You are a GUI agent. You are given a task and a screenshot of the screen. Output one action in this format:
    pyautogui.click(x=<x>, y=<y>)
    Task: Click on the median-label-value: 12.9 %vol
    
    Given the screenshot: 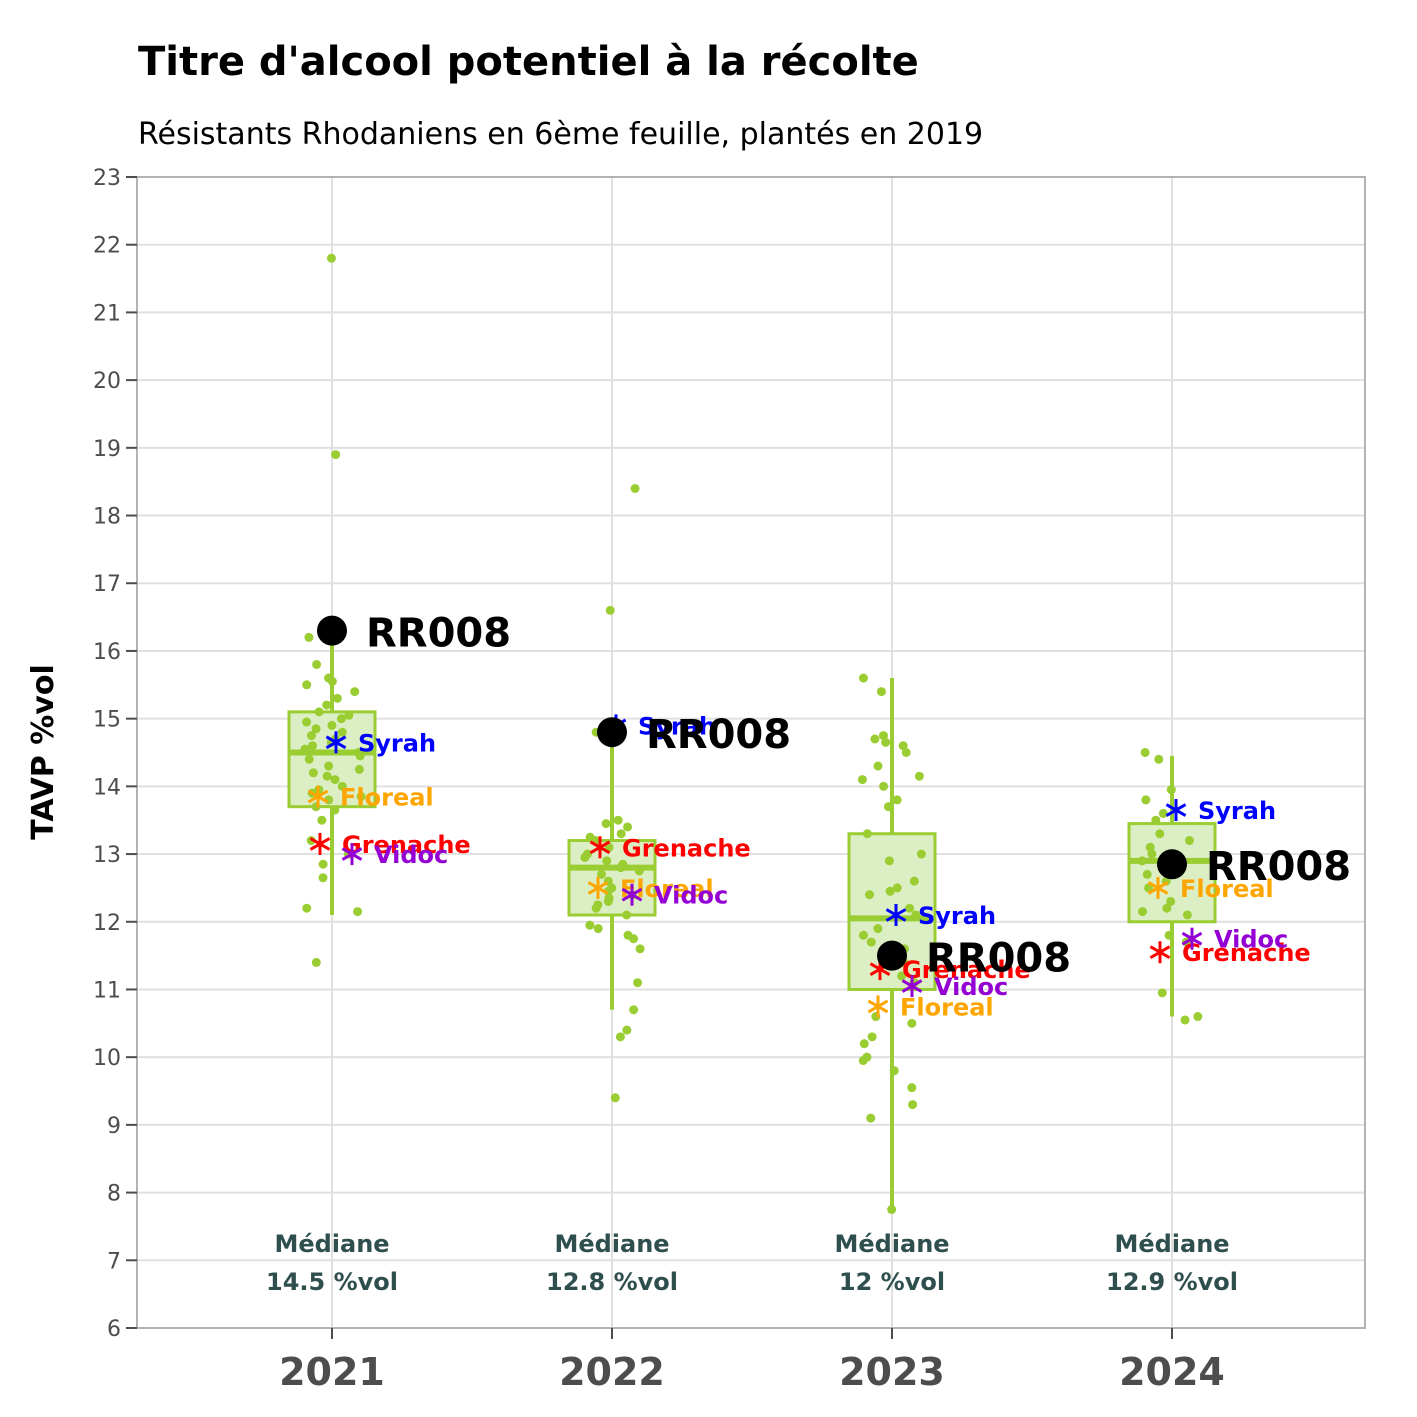 What is the action you would take?
    pyautogui.click(x=1172, y=1282)
    